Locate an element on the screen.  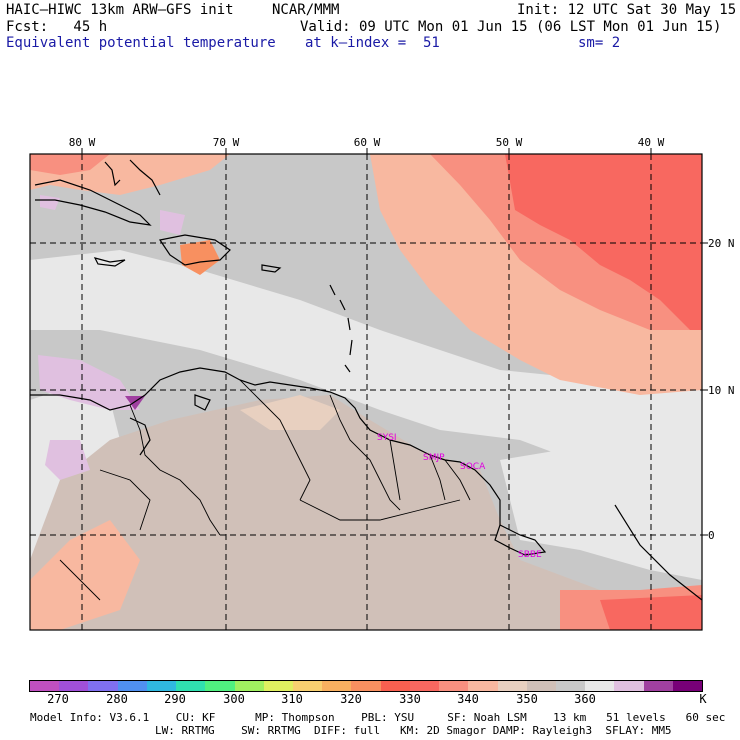
colorbar-label: 300 is located at coordinates (234, 699).